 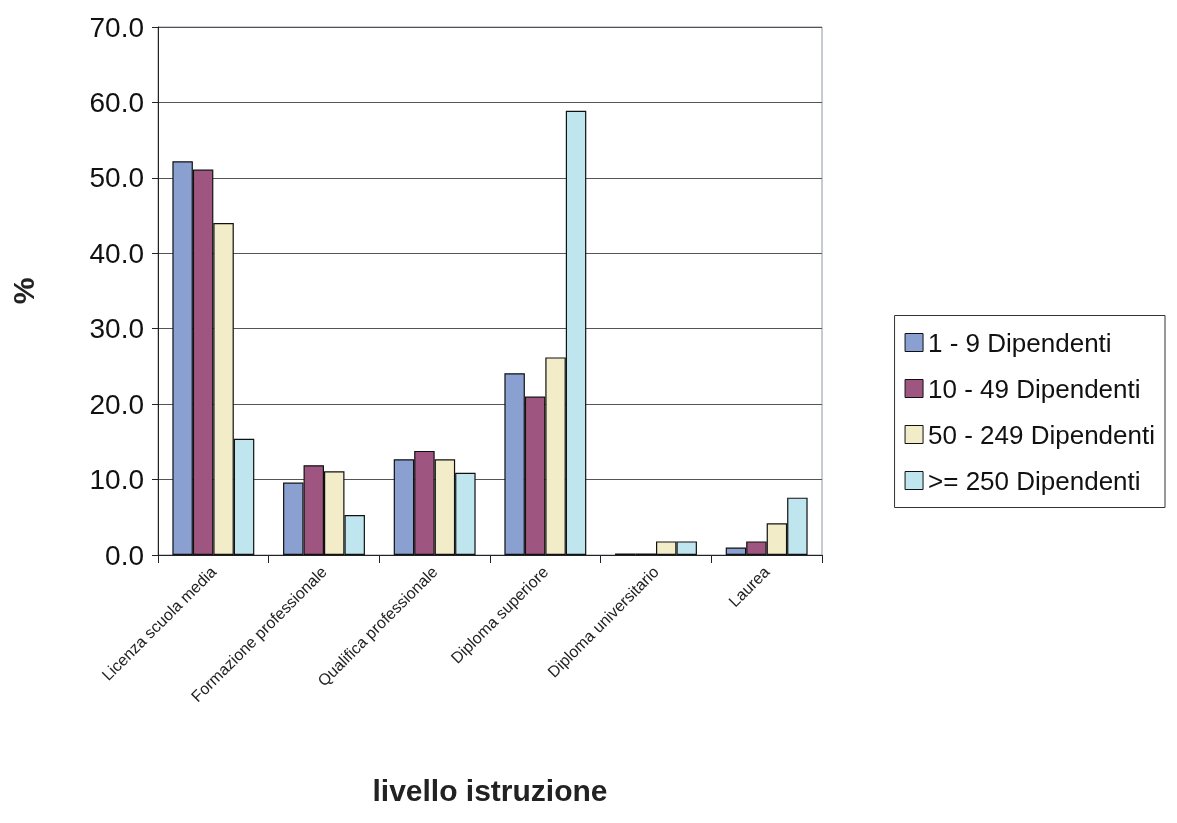 What do you see at coordinates (1020, 342) in the screenshot?
I see `legend-label: 1 - 9 Dipendenti` at bounding box center [1020, 342].